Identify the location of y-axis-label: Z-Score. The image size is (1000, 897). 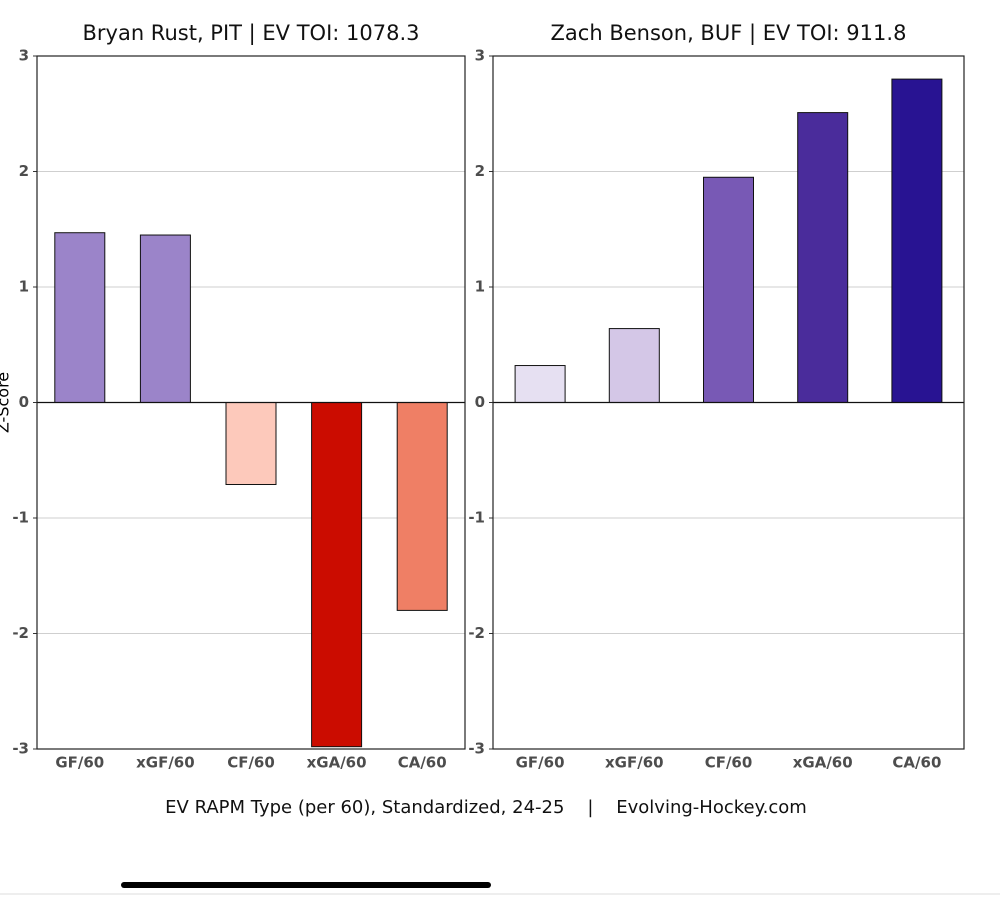
(6, 402).